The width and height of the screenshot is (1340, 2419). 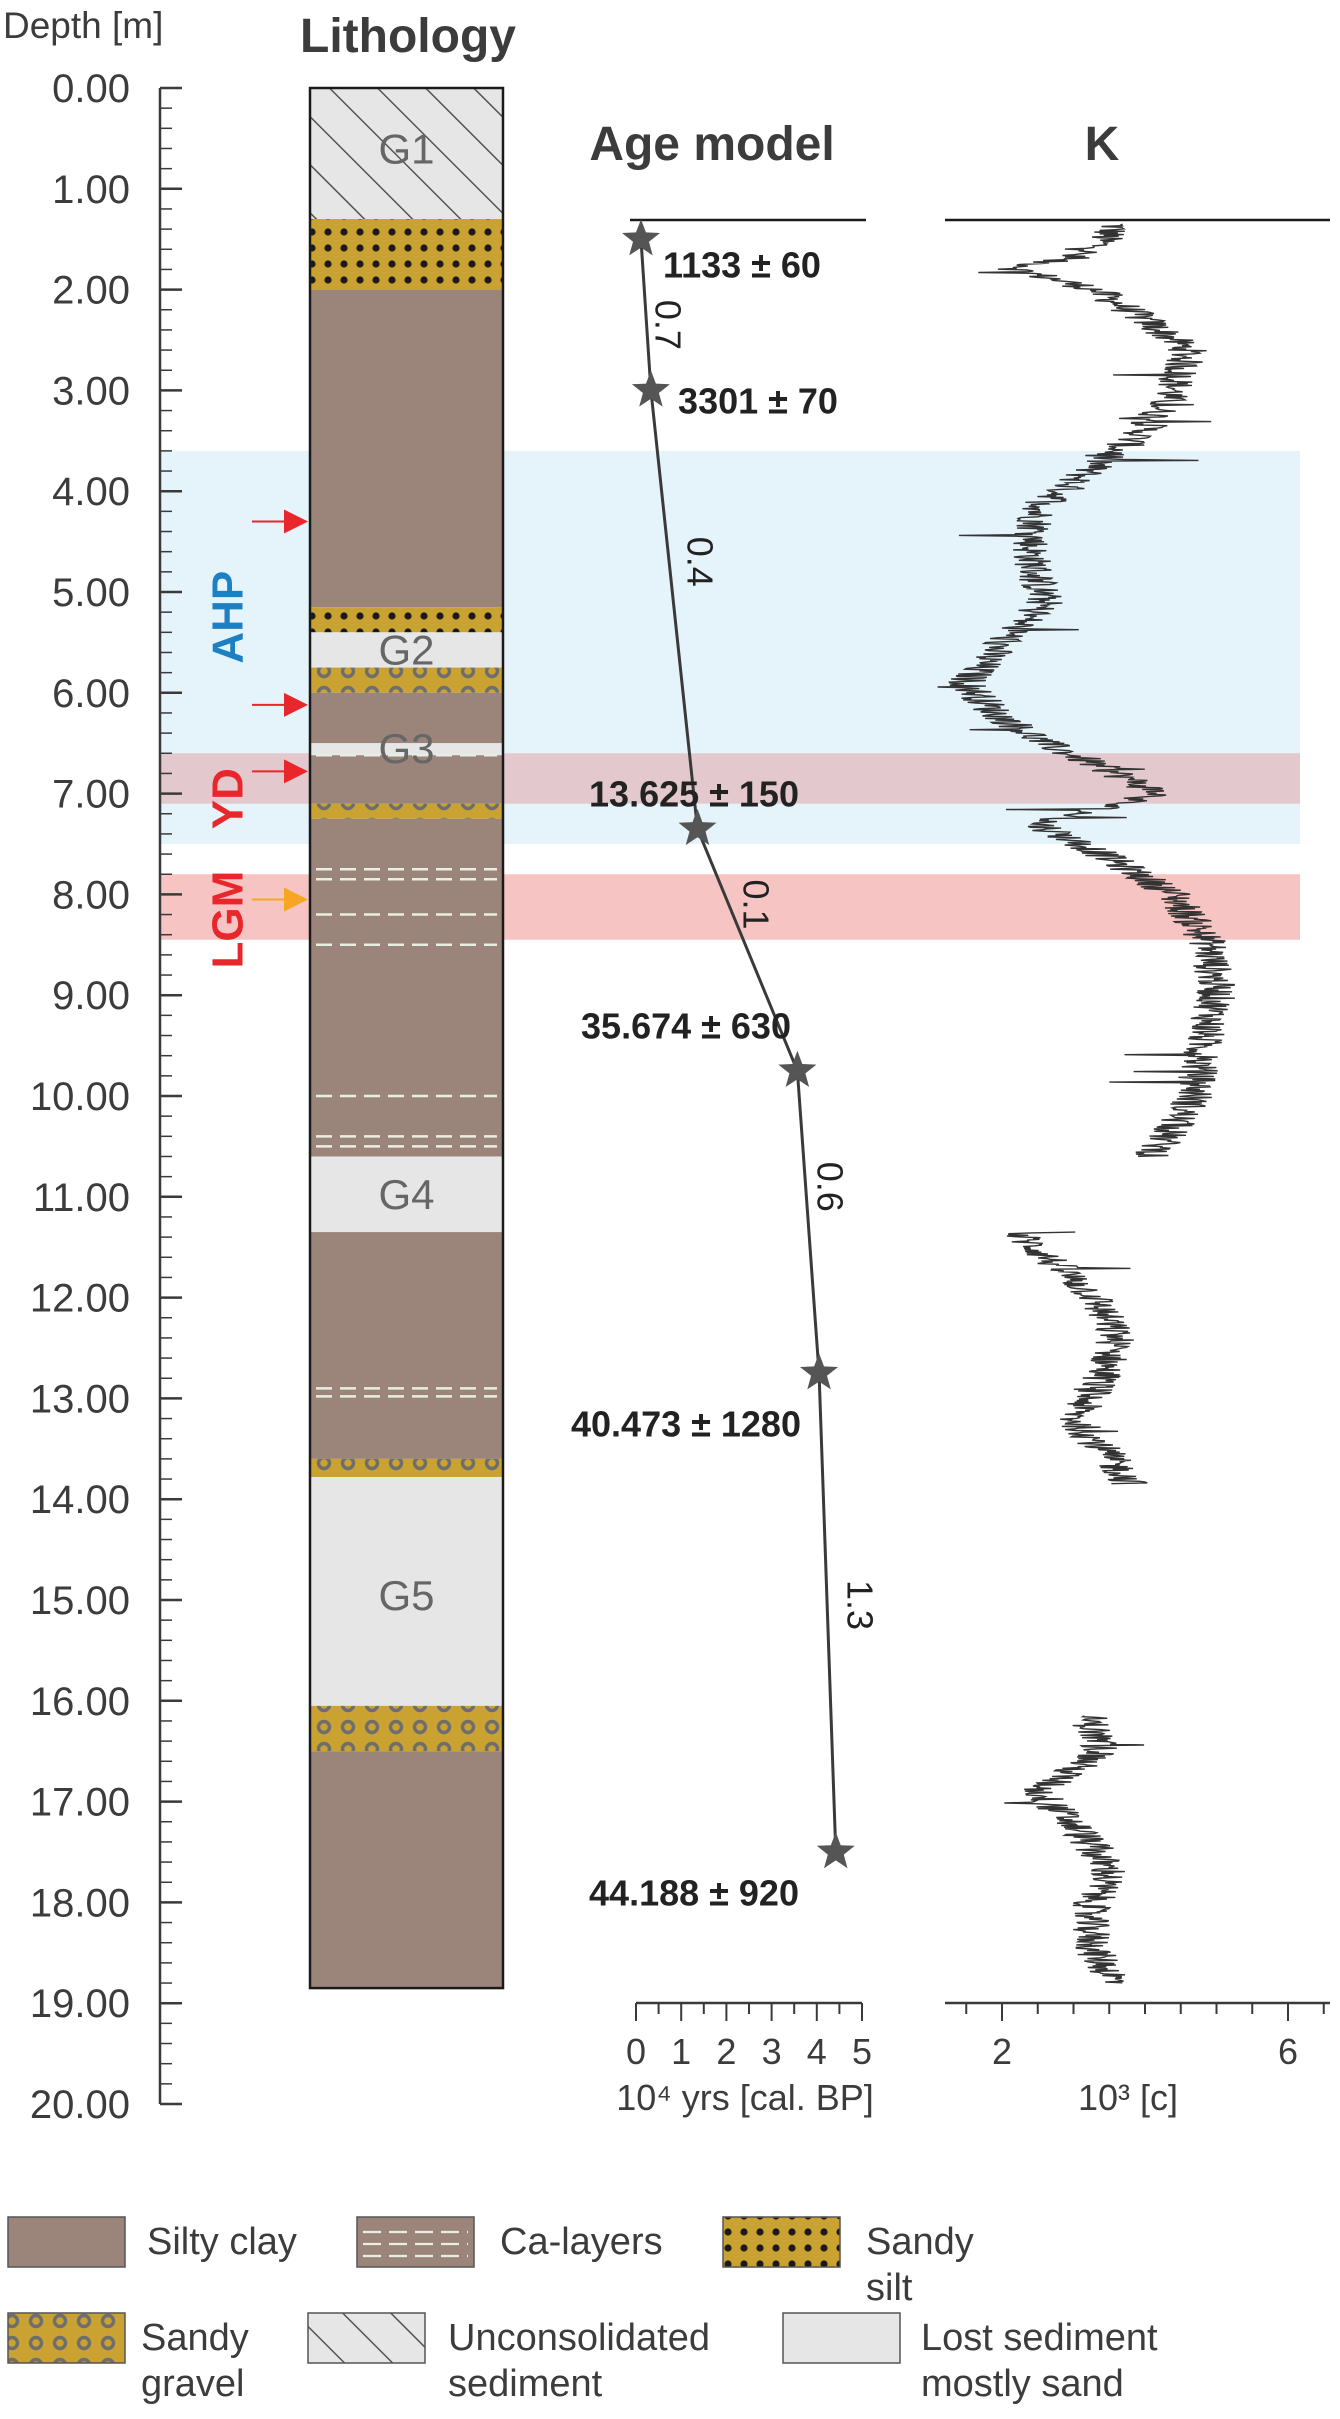 I want to click on depth-tick-label: 9.00, so click(x=91, y=996).